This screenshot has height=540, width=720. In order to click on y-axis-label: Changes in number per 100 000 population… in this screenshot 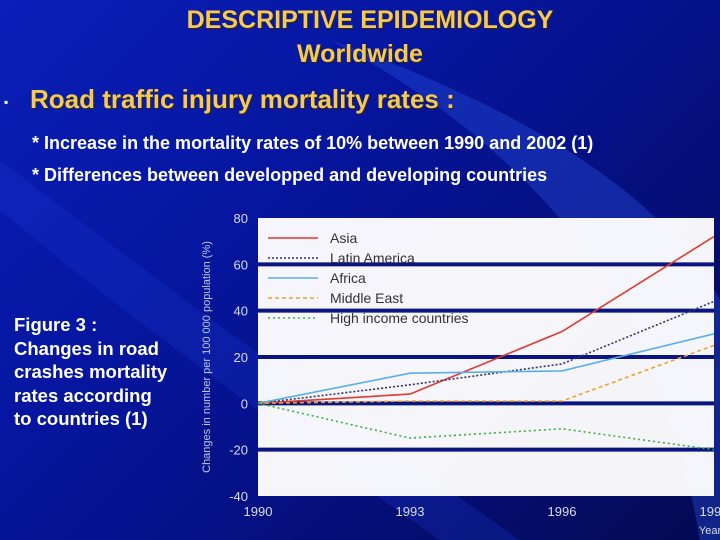, I will do `click(207, 357)`.